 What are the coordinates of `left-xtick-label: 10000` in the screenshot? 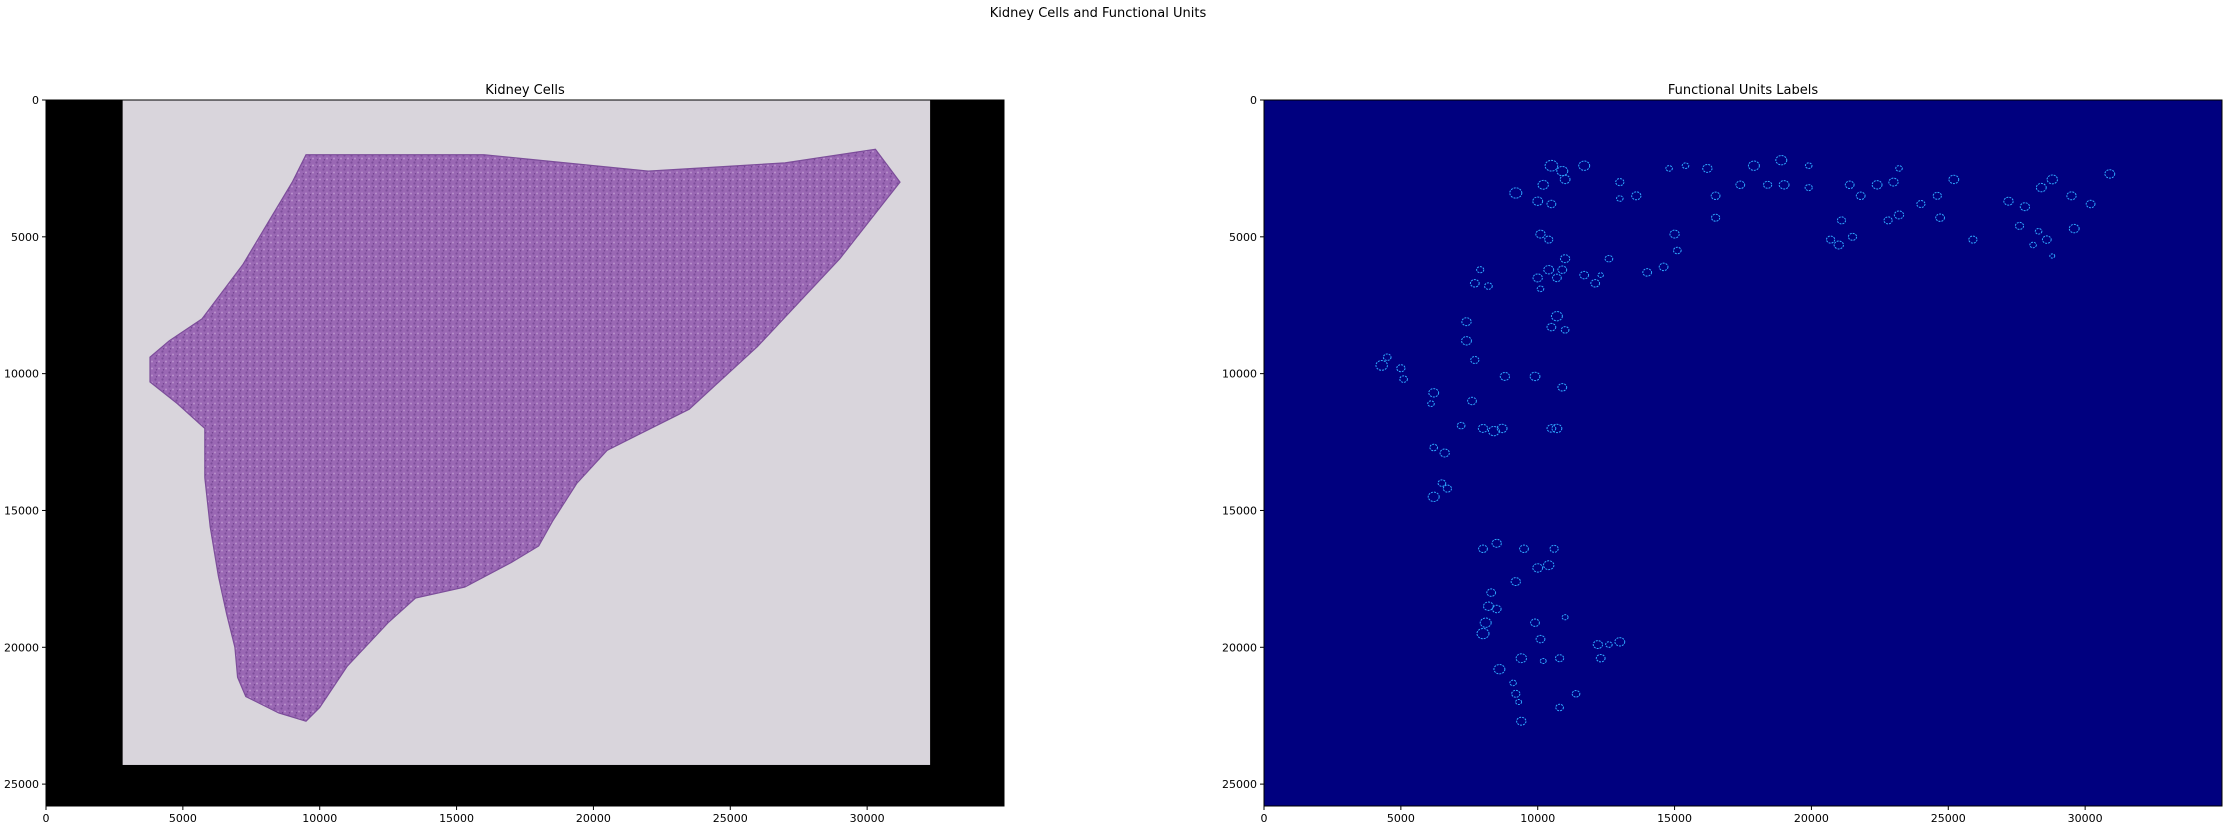 It's located at (319, 818).